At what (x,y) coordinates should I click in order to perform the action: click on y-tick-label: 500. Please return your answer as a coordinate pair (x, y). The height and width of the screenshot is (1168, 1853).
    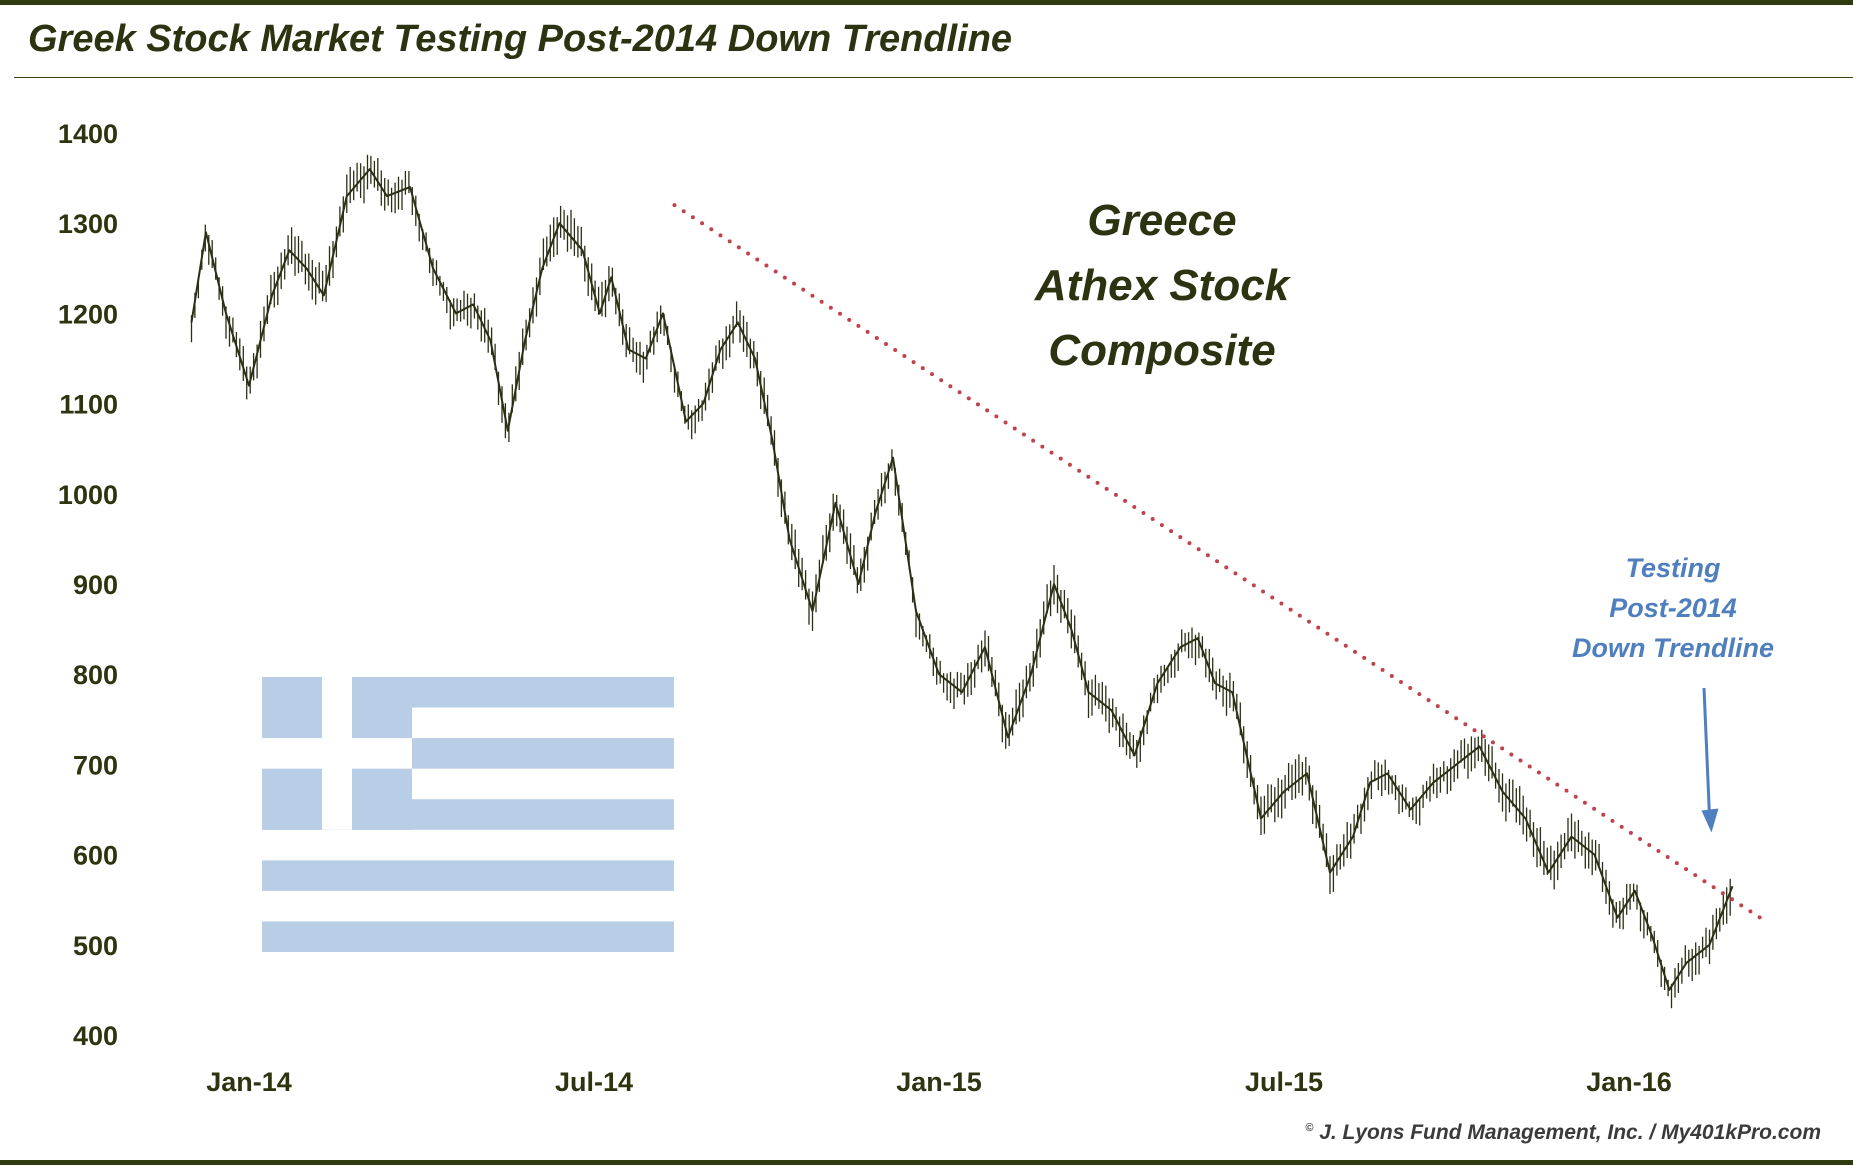
    Looking at the image, I should click on (95, 946).